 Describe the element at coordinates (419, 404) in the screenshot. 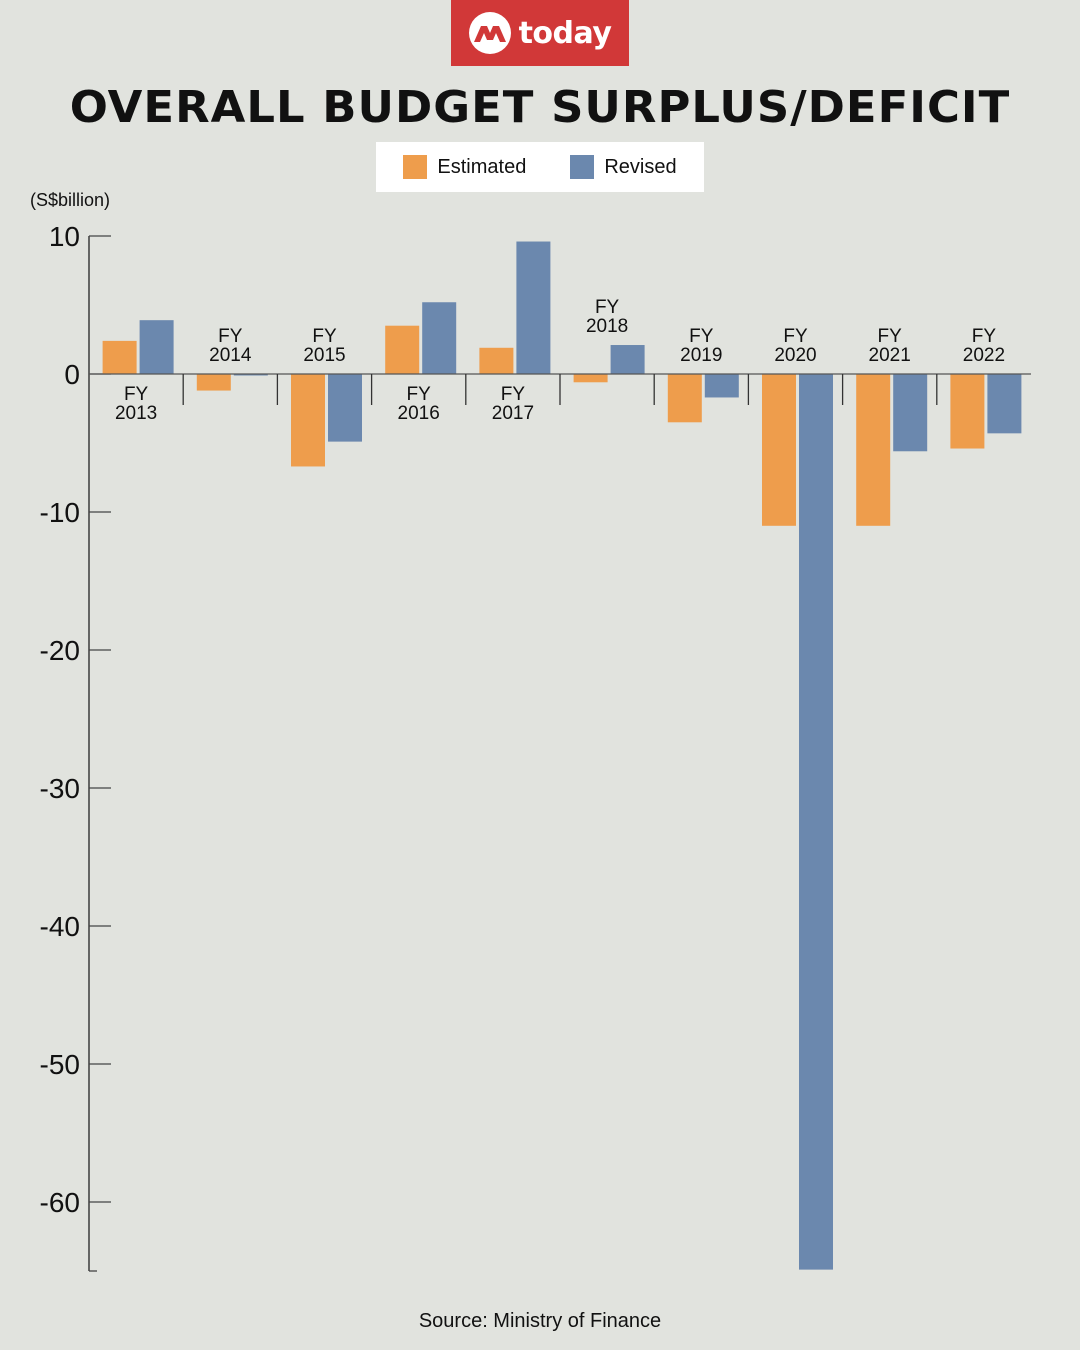

I see `category-label: FY 2016` at that location.